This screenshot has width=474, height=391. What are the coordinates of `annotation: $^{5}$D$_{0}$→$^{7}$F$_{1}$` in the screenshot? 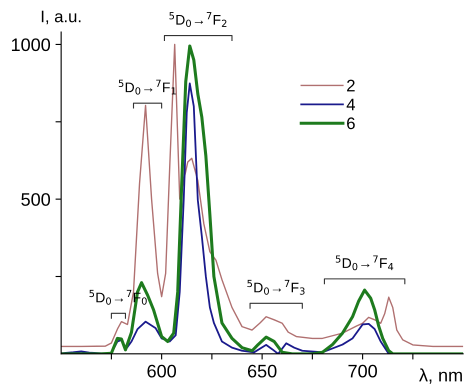 It's located at (147, 87).